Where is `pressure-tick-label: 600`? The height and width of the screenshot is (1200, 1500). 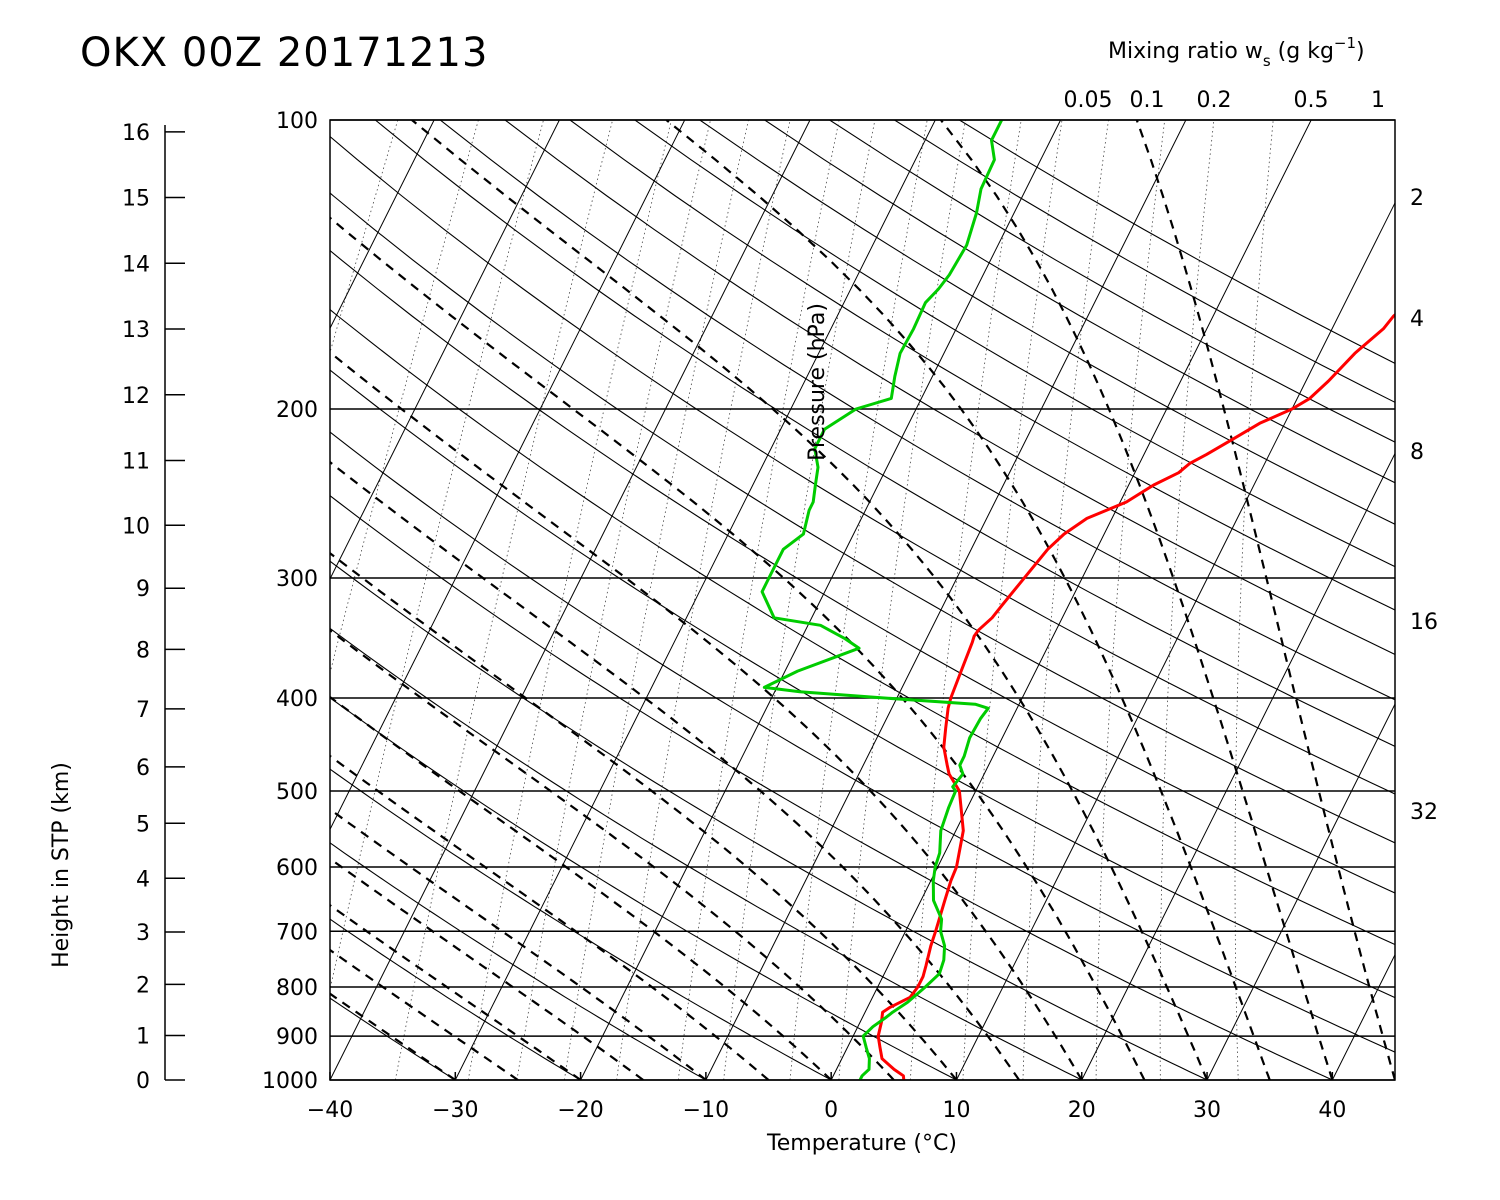 pressure-tick-label: 600 is located at coordinates (297, 868).